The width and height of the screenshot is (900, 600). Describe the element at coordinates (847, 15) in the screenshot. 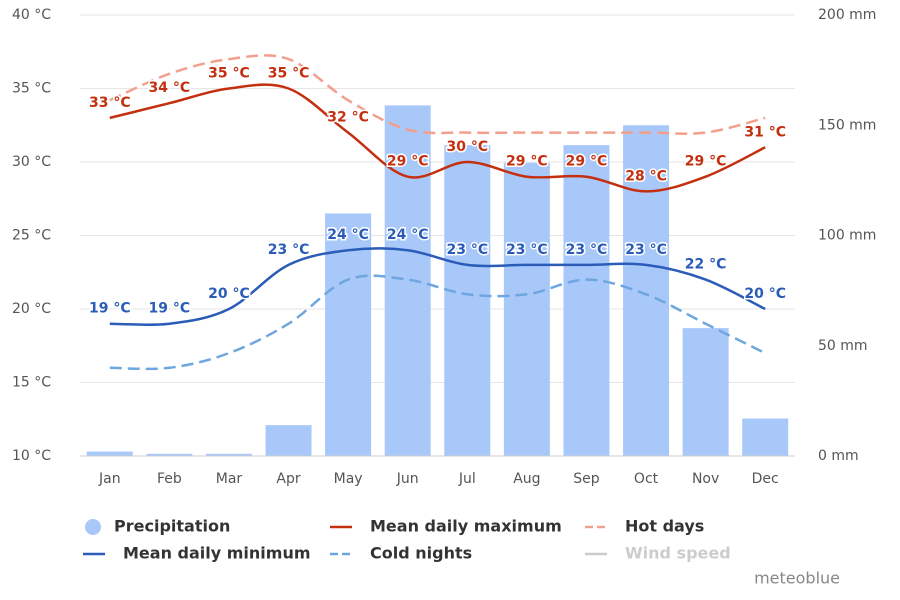

I see `y2-tick-label: 200 mm` at that location.